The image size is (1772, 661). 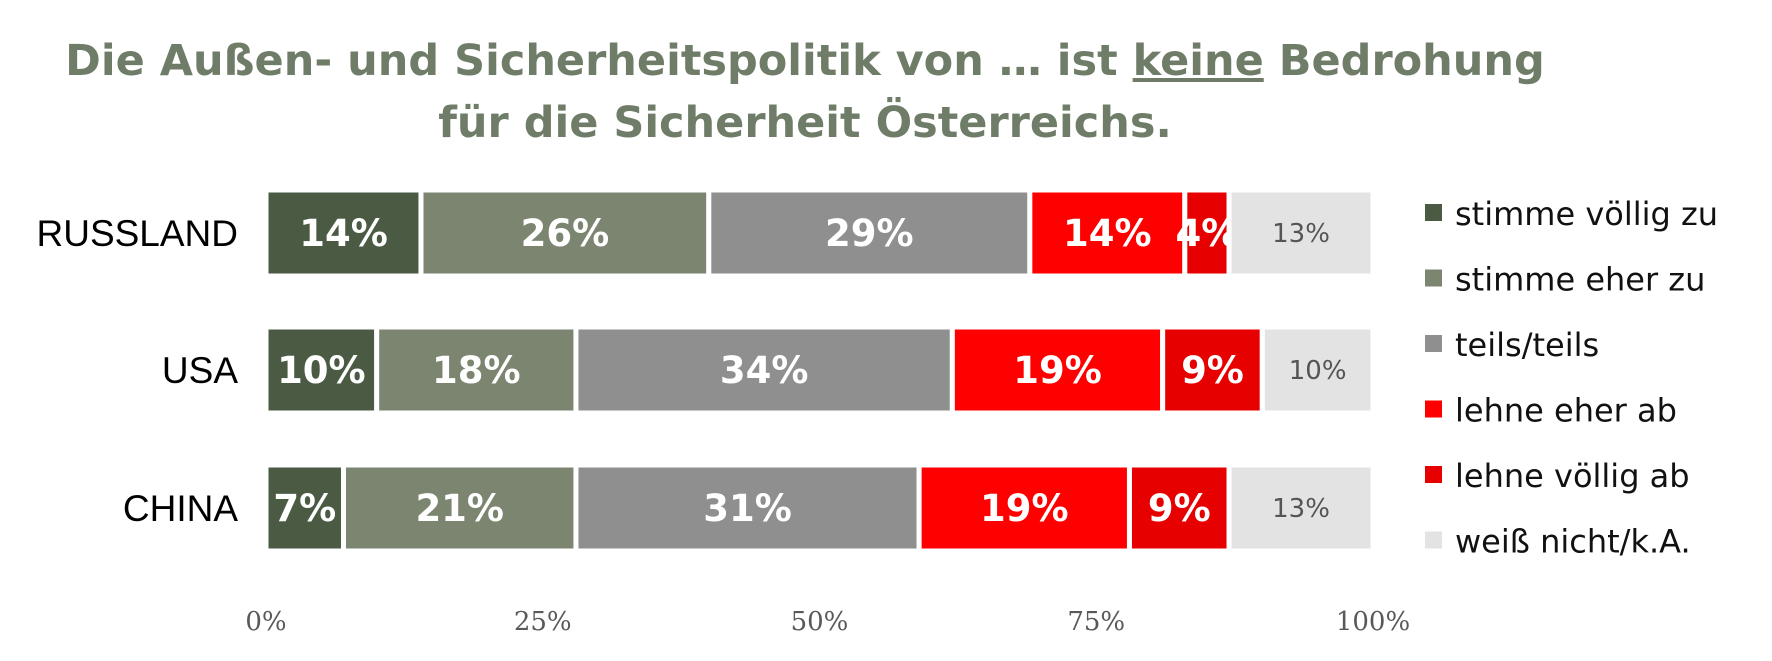 What do you see at coordinates (747, 508) in the screenshot?
I see `data-label-china-2: 31%` at bounding box center [747, 508].